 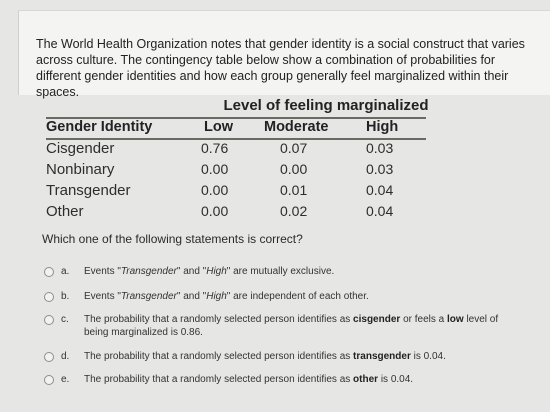 What do you see at coordinates (65, 319) in the screenshot?
I see `option-letter: c.` at bounding box center [65, 319].